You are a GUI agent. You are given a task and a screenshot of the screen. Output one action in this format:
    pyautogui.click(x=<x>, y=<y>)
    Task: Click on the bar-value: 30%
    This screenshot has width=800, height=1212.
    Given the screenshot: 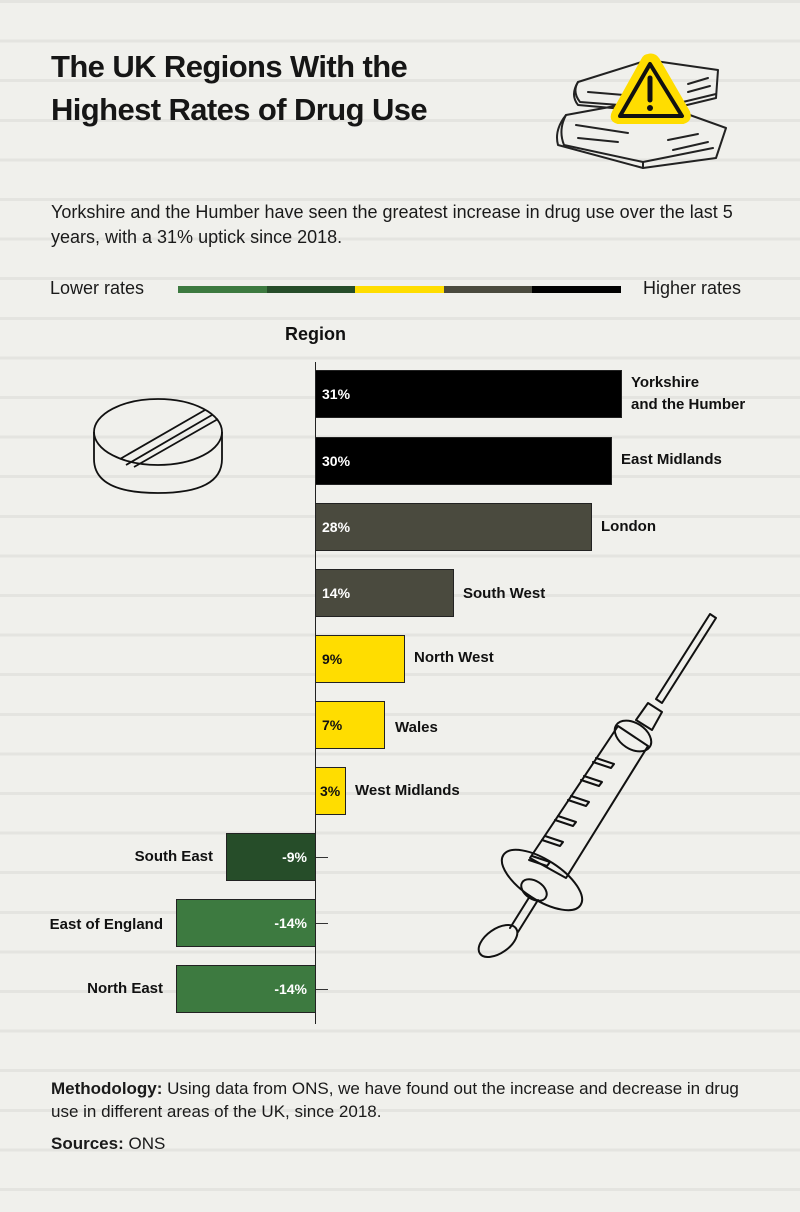 What is the action you would take?
    pyautogui.click(x=336, y=461)
    